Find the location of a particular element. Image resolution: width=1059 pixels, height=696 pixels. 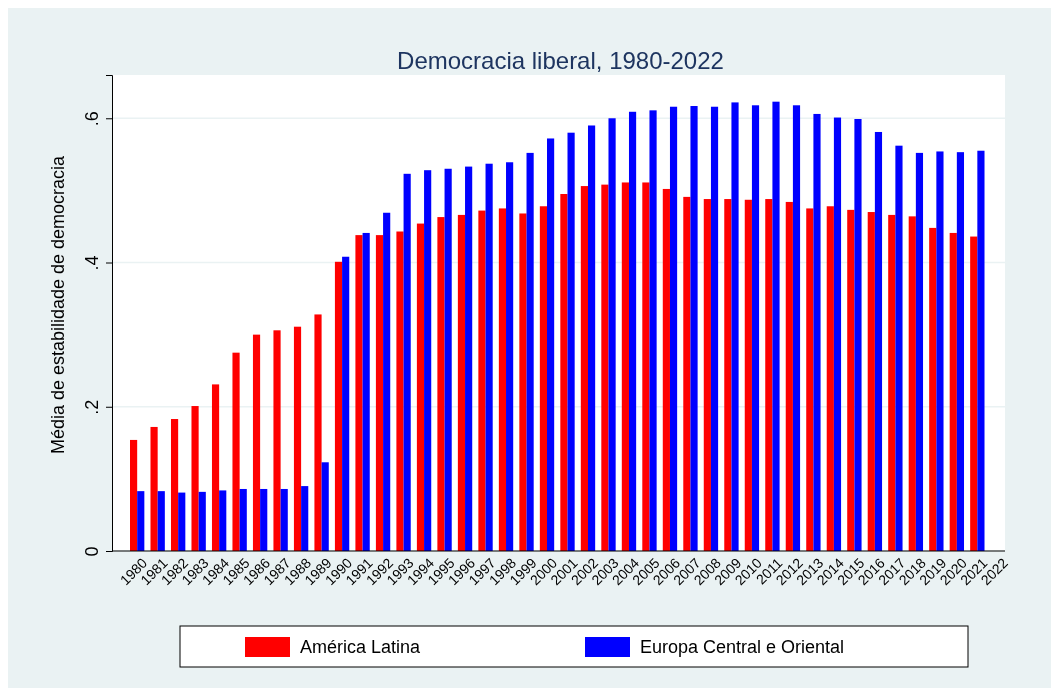

y-tick-label: .4 is located at coordinates (92, 263).